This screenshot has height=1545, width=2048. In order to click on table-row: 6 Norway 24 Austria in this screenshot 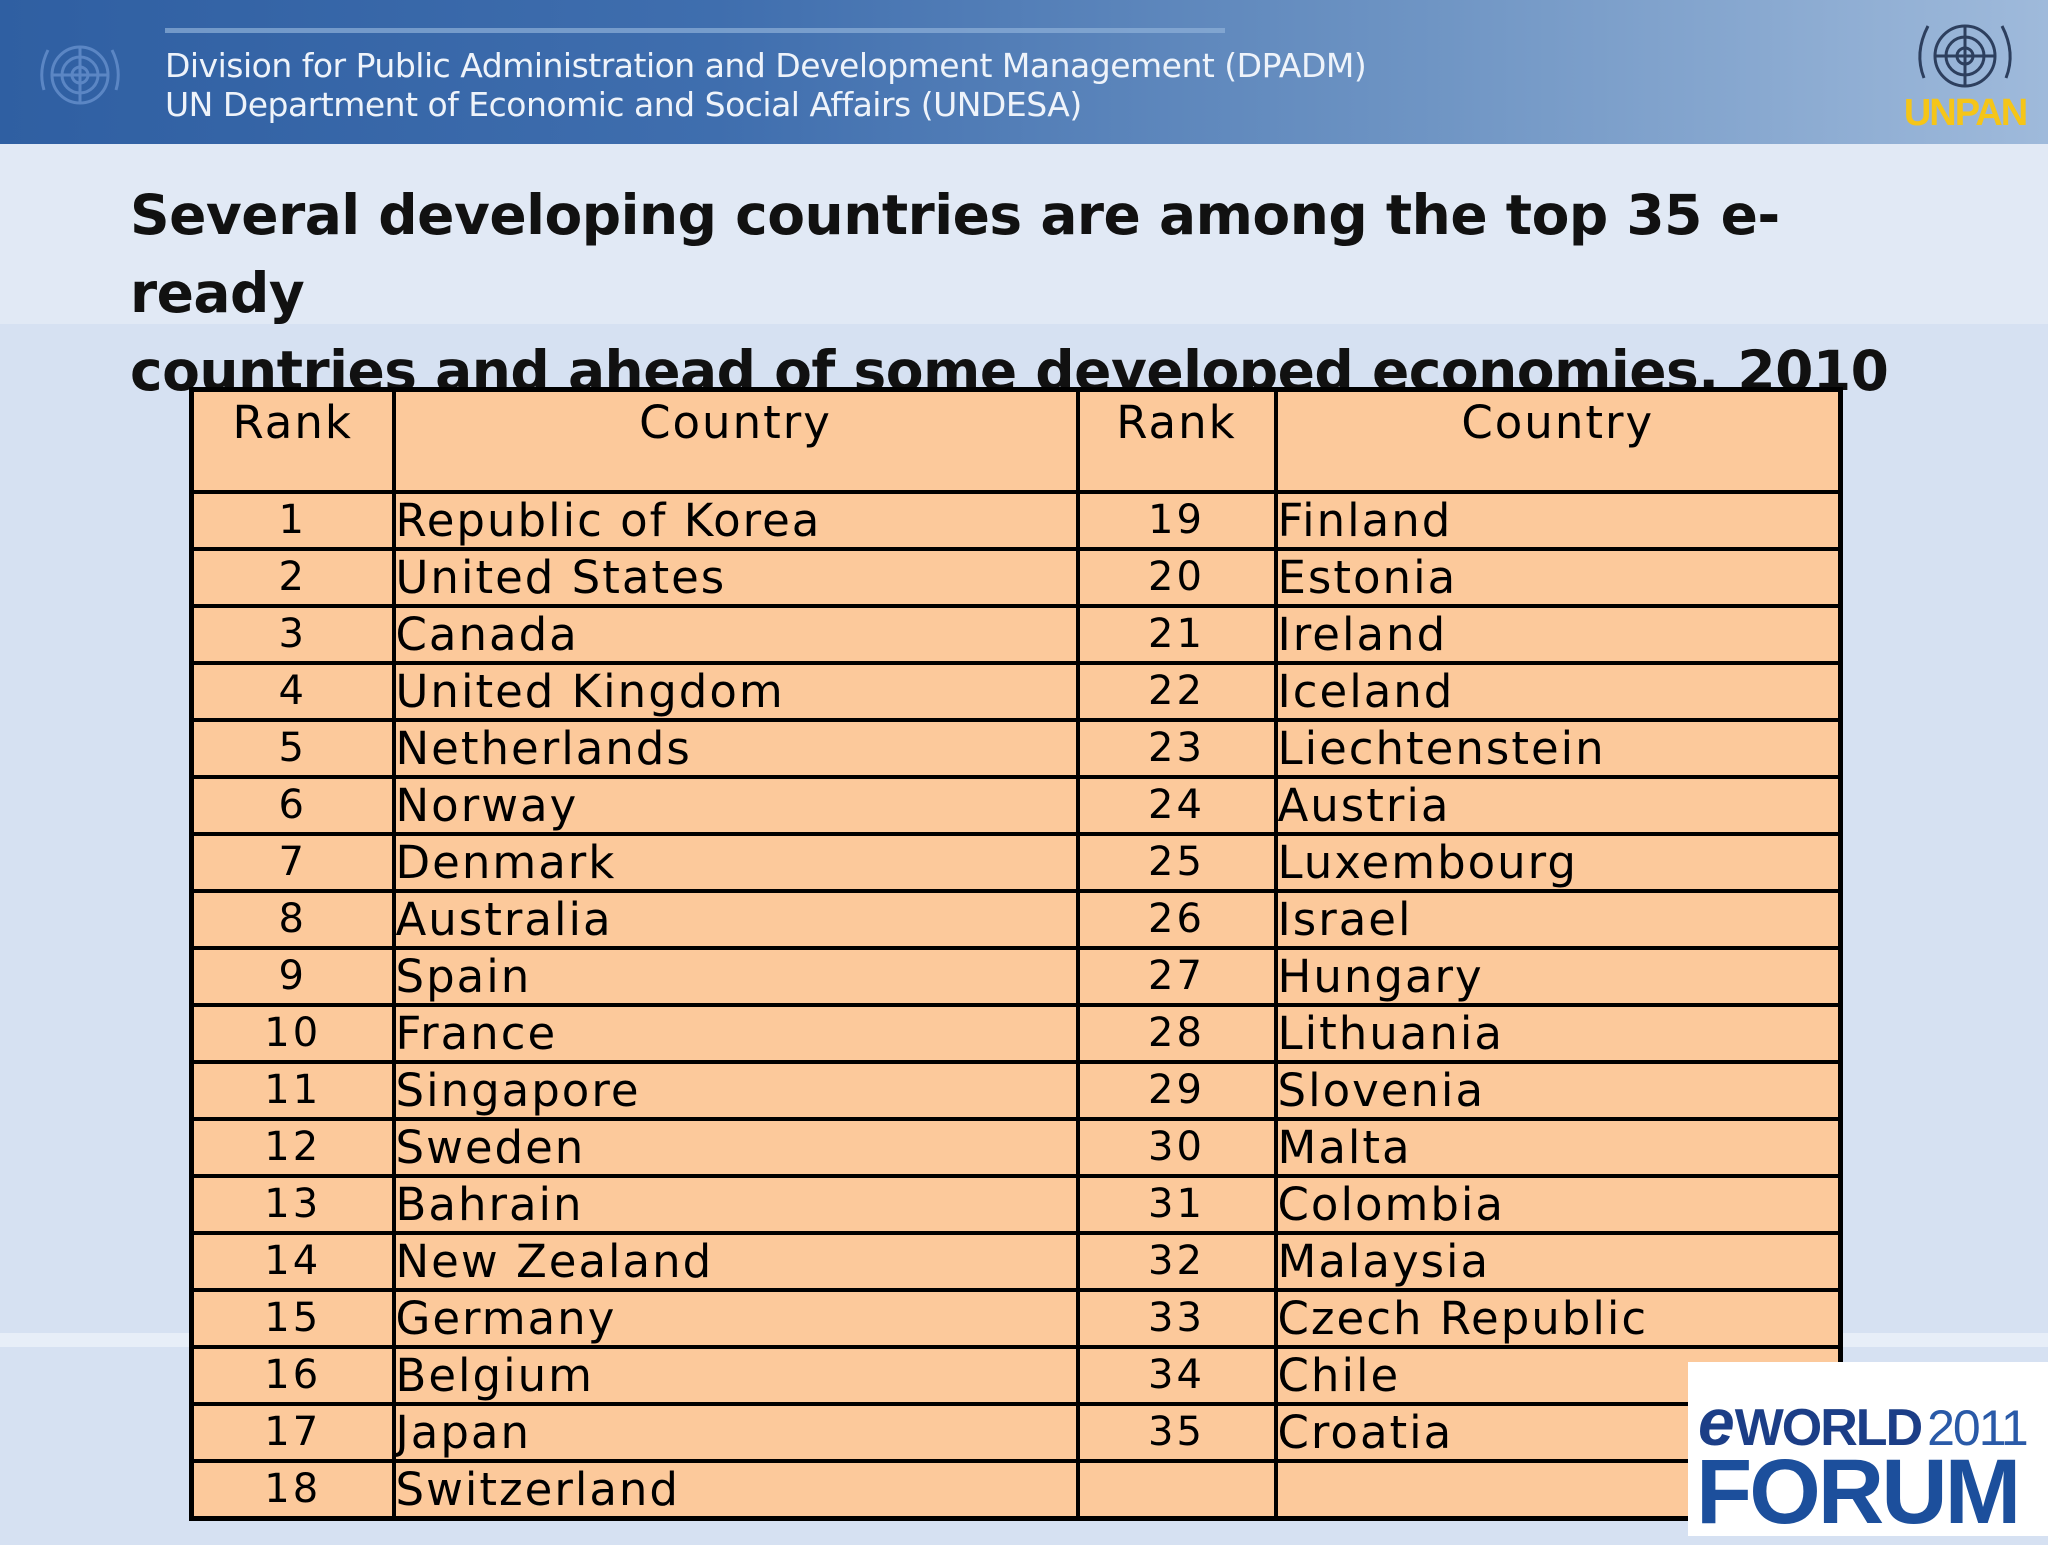, I will do `click(1016, 805)`.